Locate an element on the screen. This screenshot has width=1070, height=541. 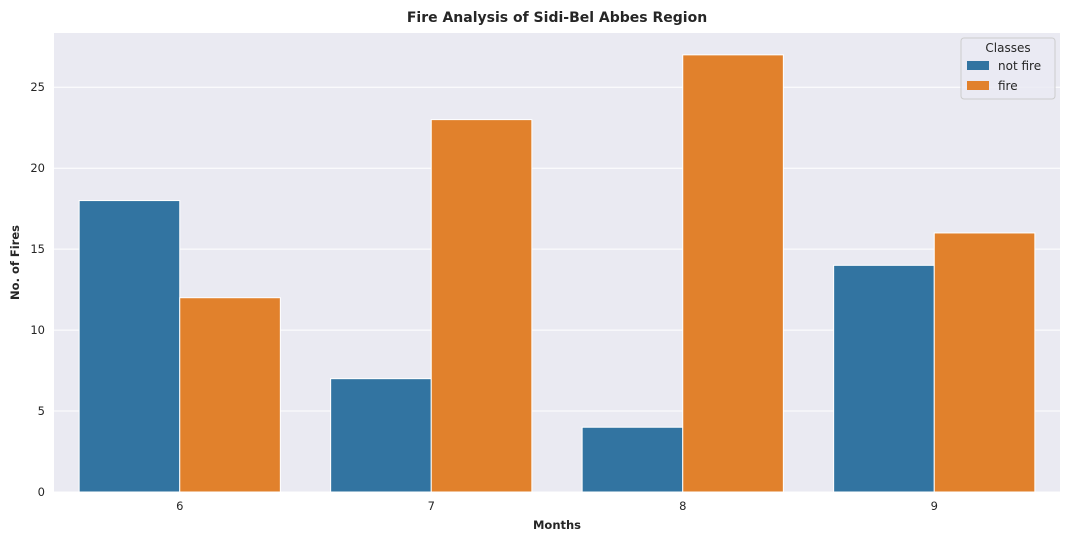
y-tick-label: 5 is located at coordinates (41, 411).